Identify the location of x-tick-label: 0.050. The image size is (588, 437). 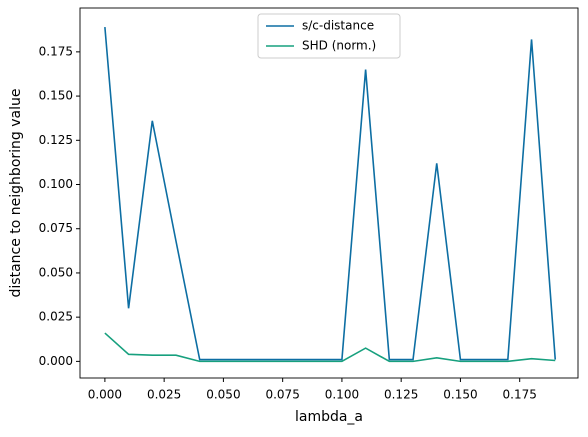
(223, 395).